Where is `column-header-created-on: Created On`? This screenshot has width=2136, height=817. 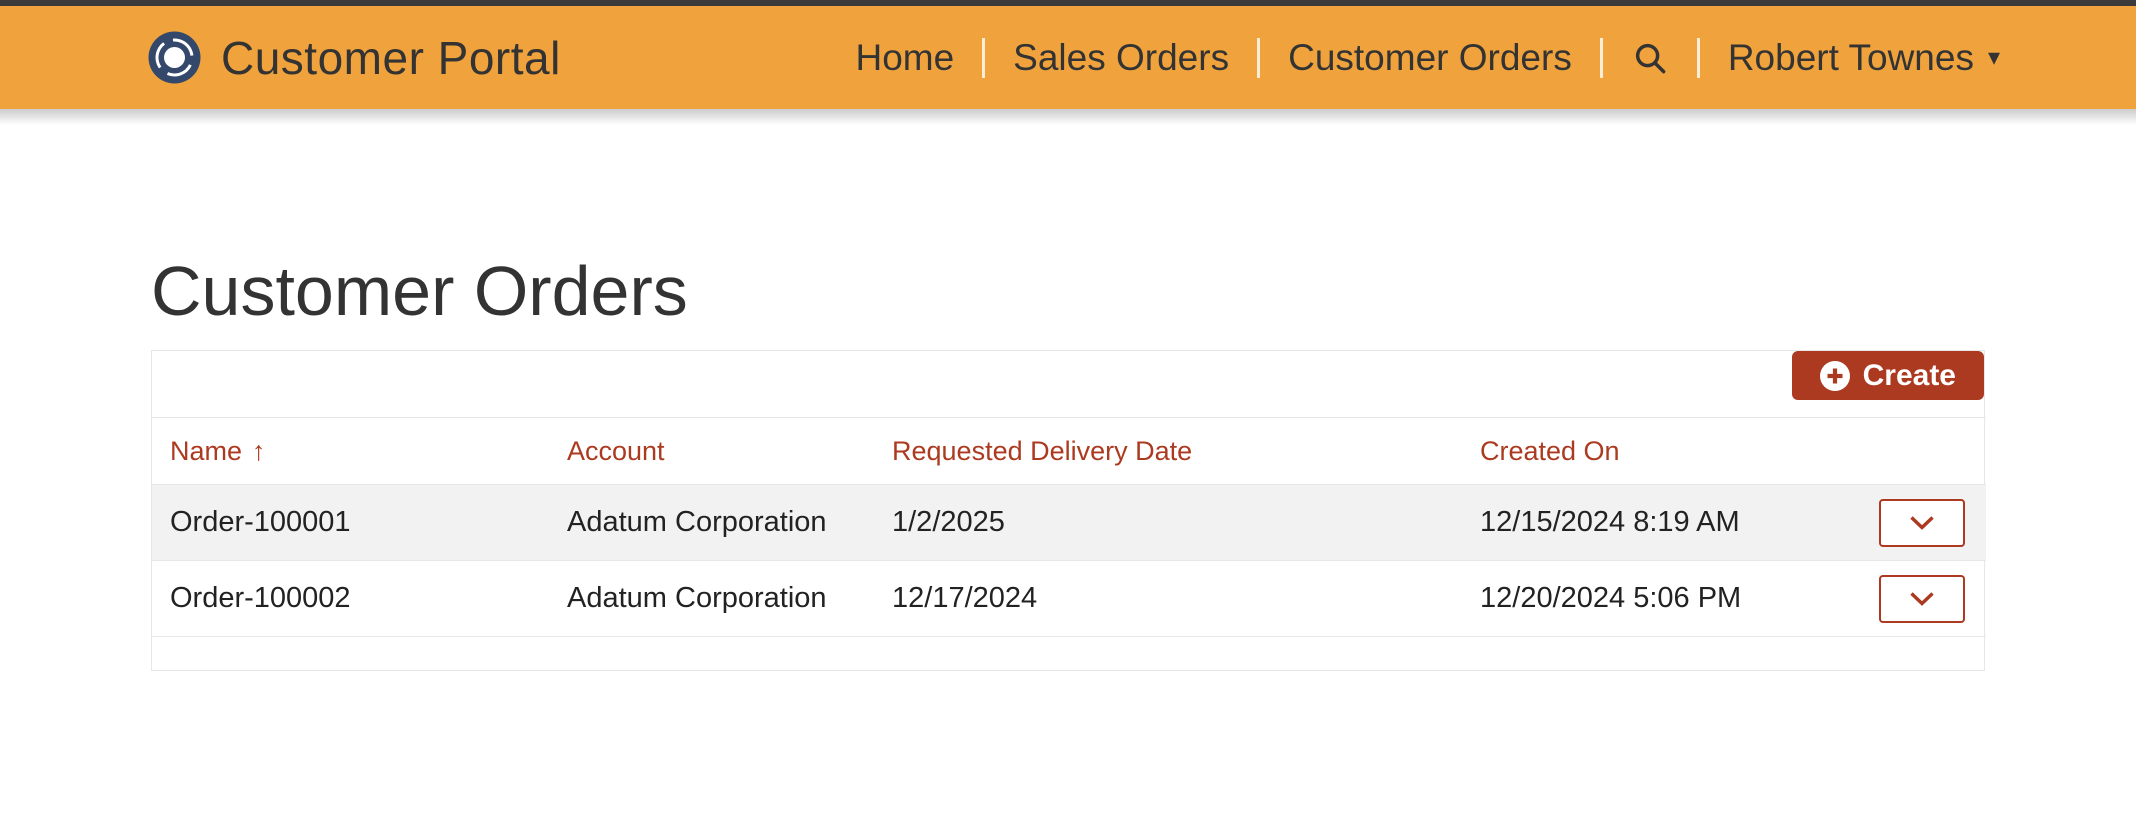
column-header-created-on: Created On is located at coordinates (1661, 451).